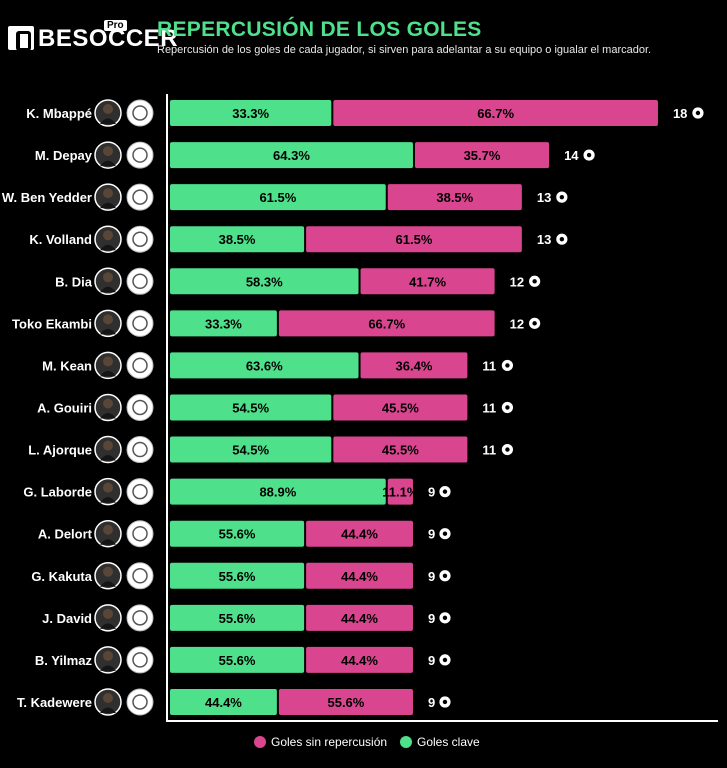 The image size is (727, 768). What do you see at coordinates (250, 113) in the screenshot?
I see `bar-label: 33.3%` at bounding box center [250, 113].